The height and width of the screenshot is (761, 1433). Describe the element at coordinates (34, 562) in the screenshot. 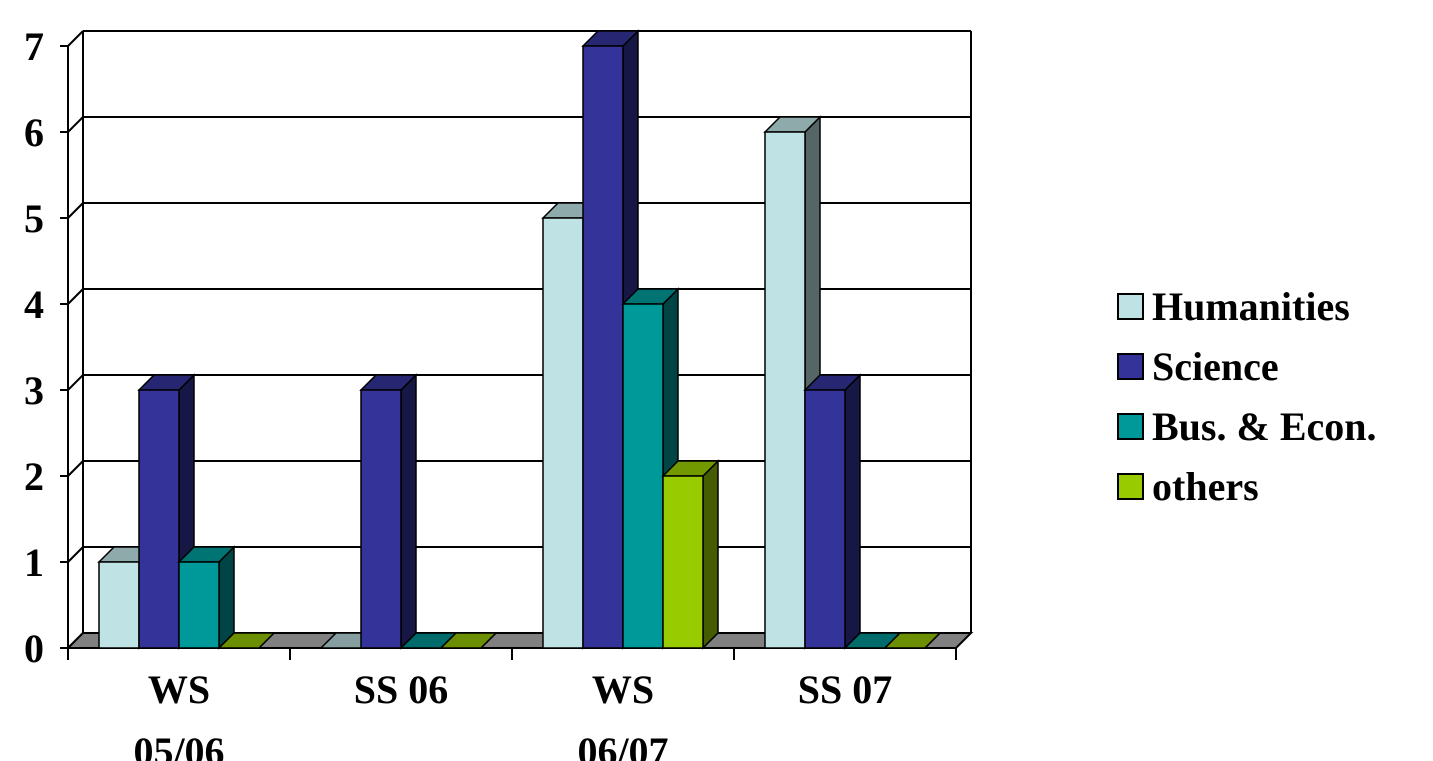

I see `y-tick-label: 1` at that location.